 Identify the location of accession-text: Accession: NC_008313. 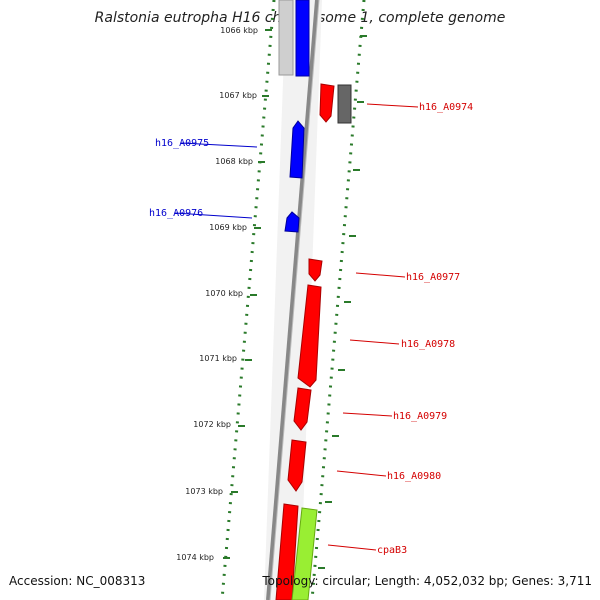
(77, 581).